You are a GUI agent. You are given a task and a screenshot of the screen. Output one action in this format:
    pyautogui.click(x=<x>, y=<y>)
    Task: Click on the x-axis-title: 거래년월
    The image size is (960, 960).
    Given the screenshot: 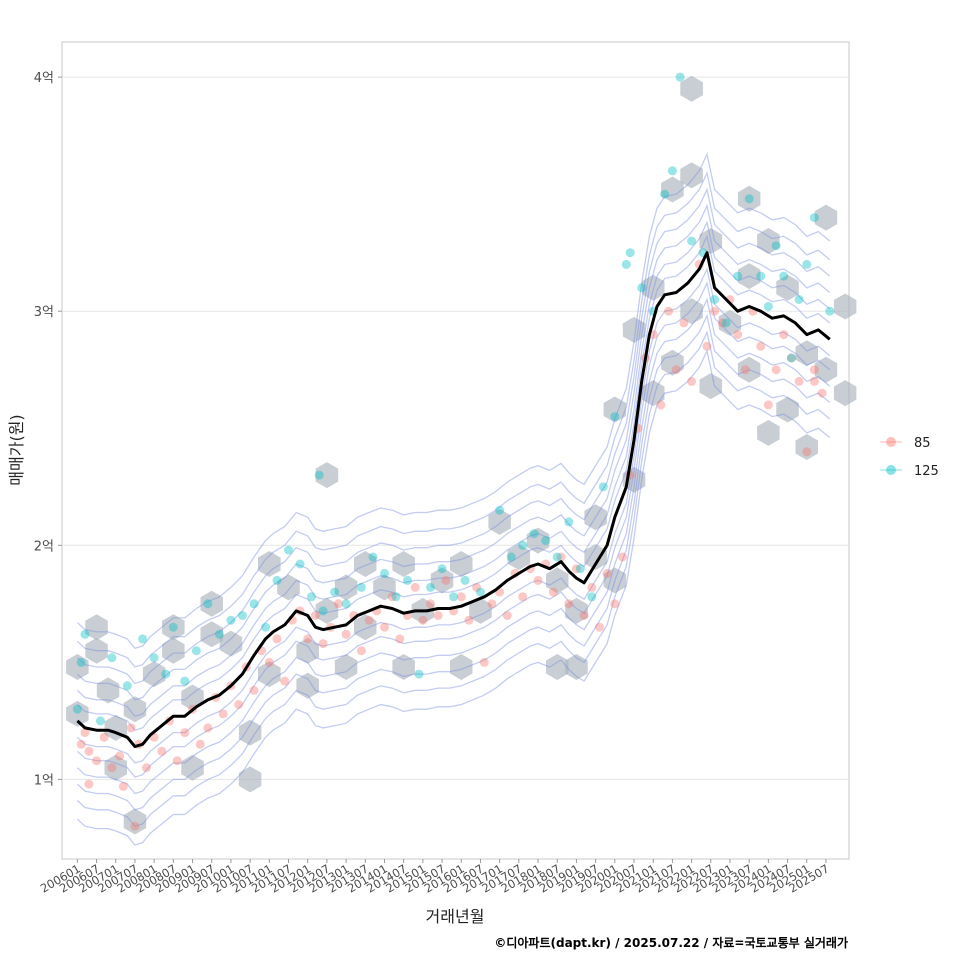 What is the action you would take?
    pyautogui.click(x=455, y=916)
    